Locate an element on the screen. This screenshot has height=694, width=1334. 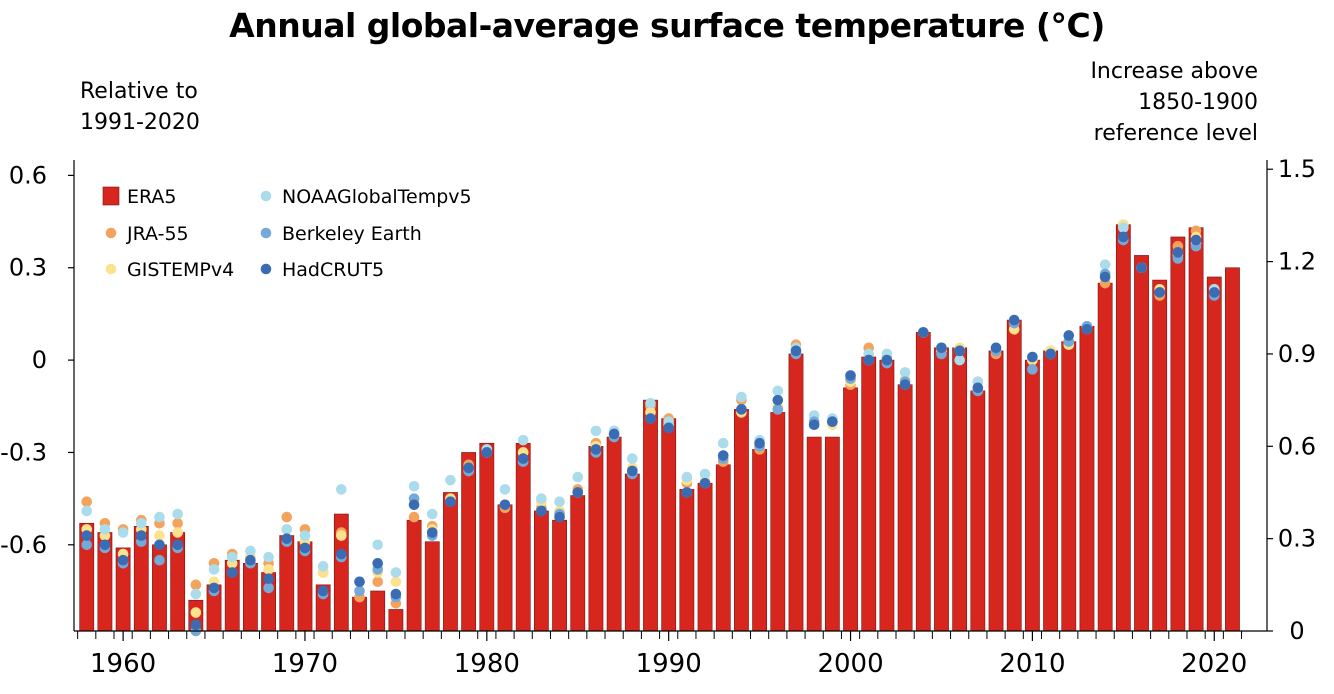
y-right-tick-label: 0.9 is located at coordinates (1297, 354).